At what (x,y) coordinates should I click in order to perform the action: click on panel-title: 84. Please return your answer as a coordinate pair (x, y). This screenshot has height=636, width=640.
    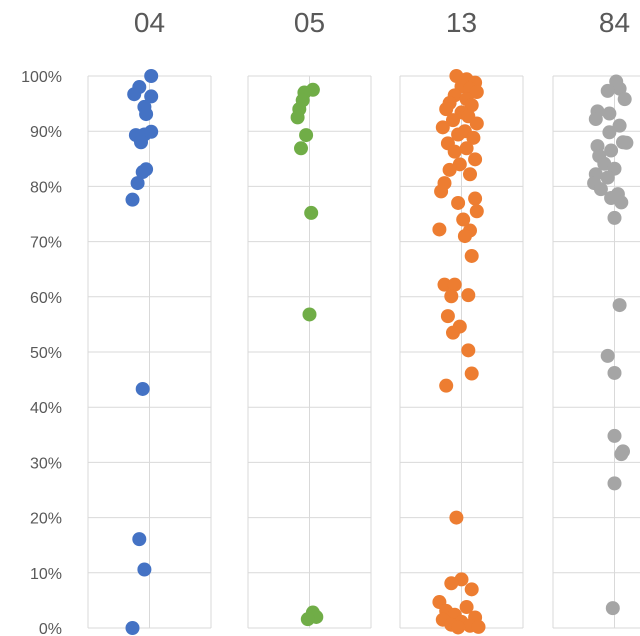
    Looking at the image, I should click on (614, 22).